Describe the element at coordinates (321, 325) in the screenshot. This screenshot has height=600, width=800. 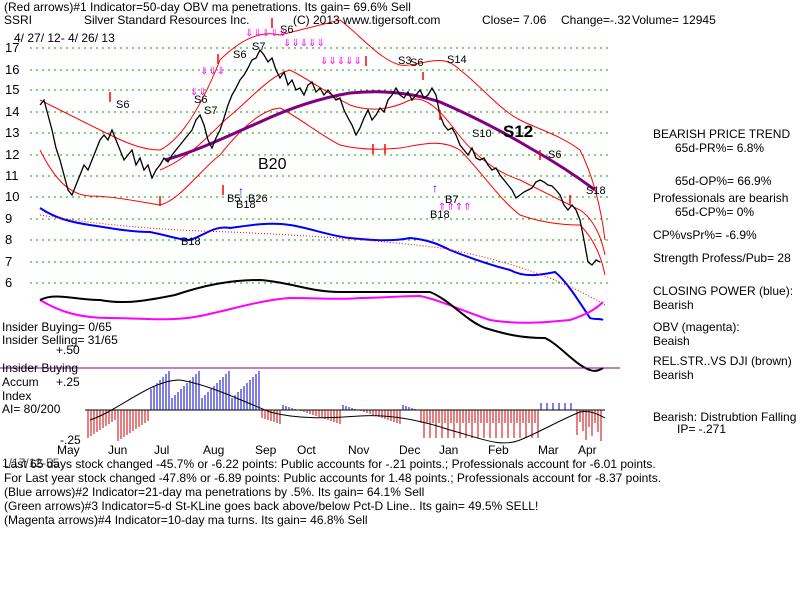
I see `relstr-line` at that location.